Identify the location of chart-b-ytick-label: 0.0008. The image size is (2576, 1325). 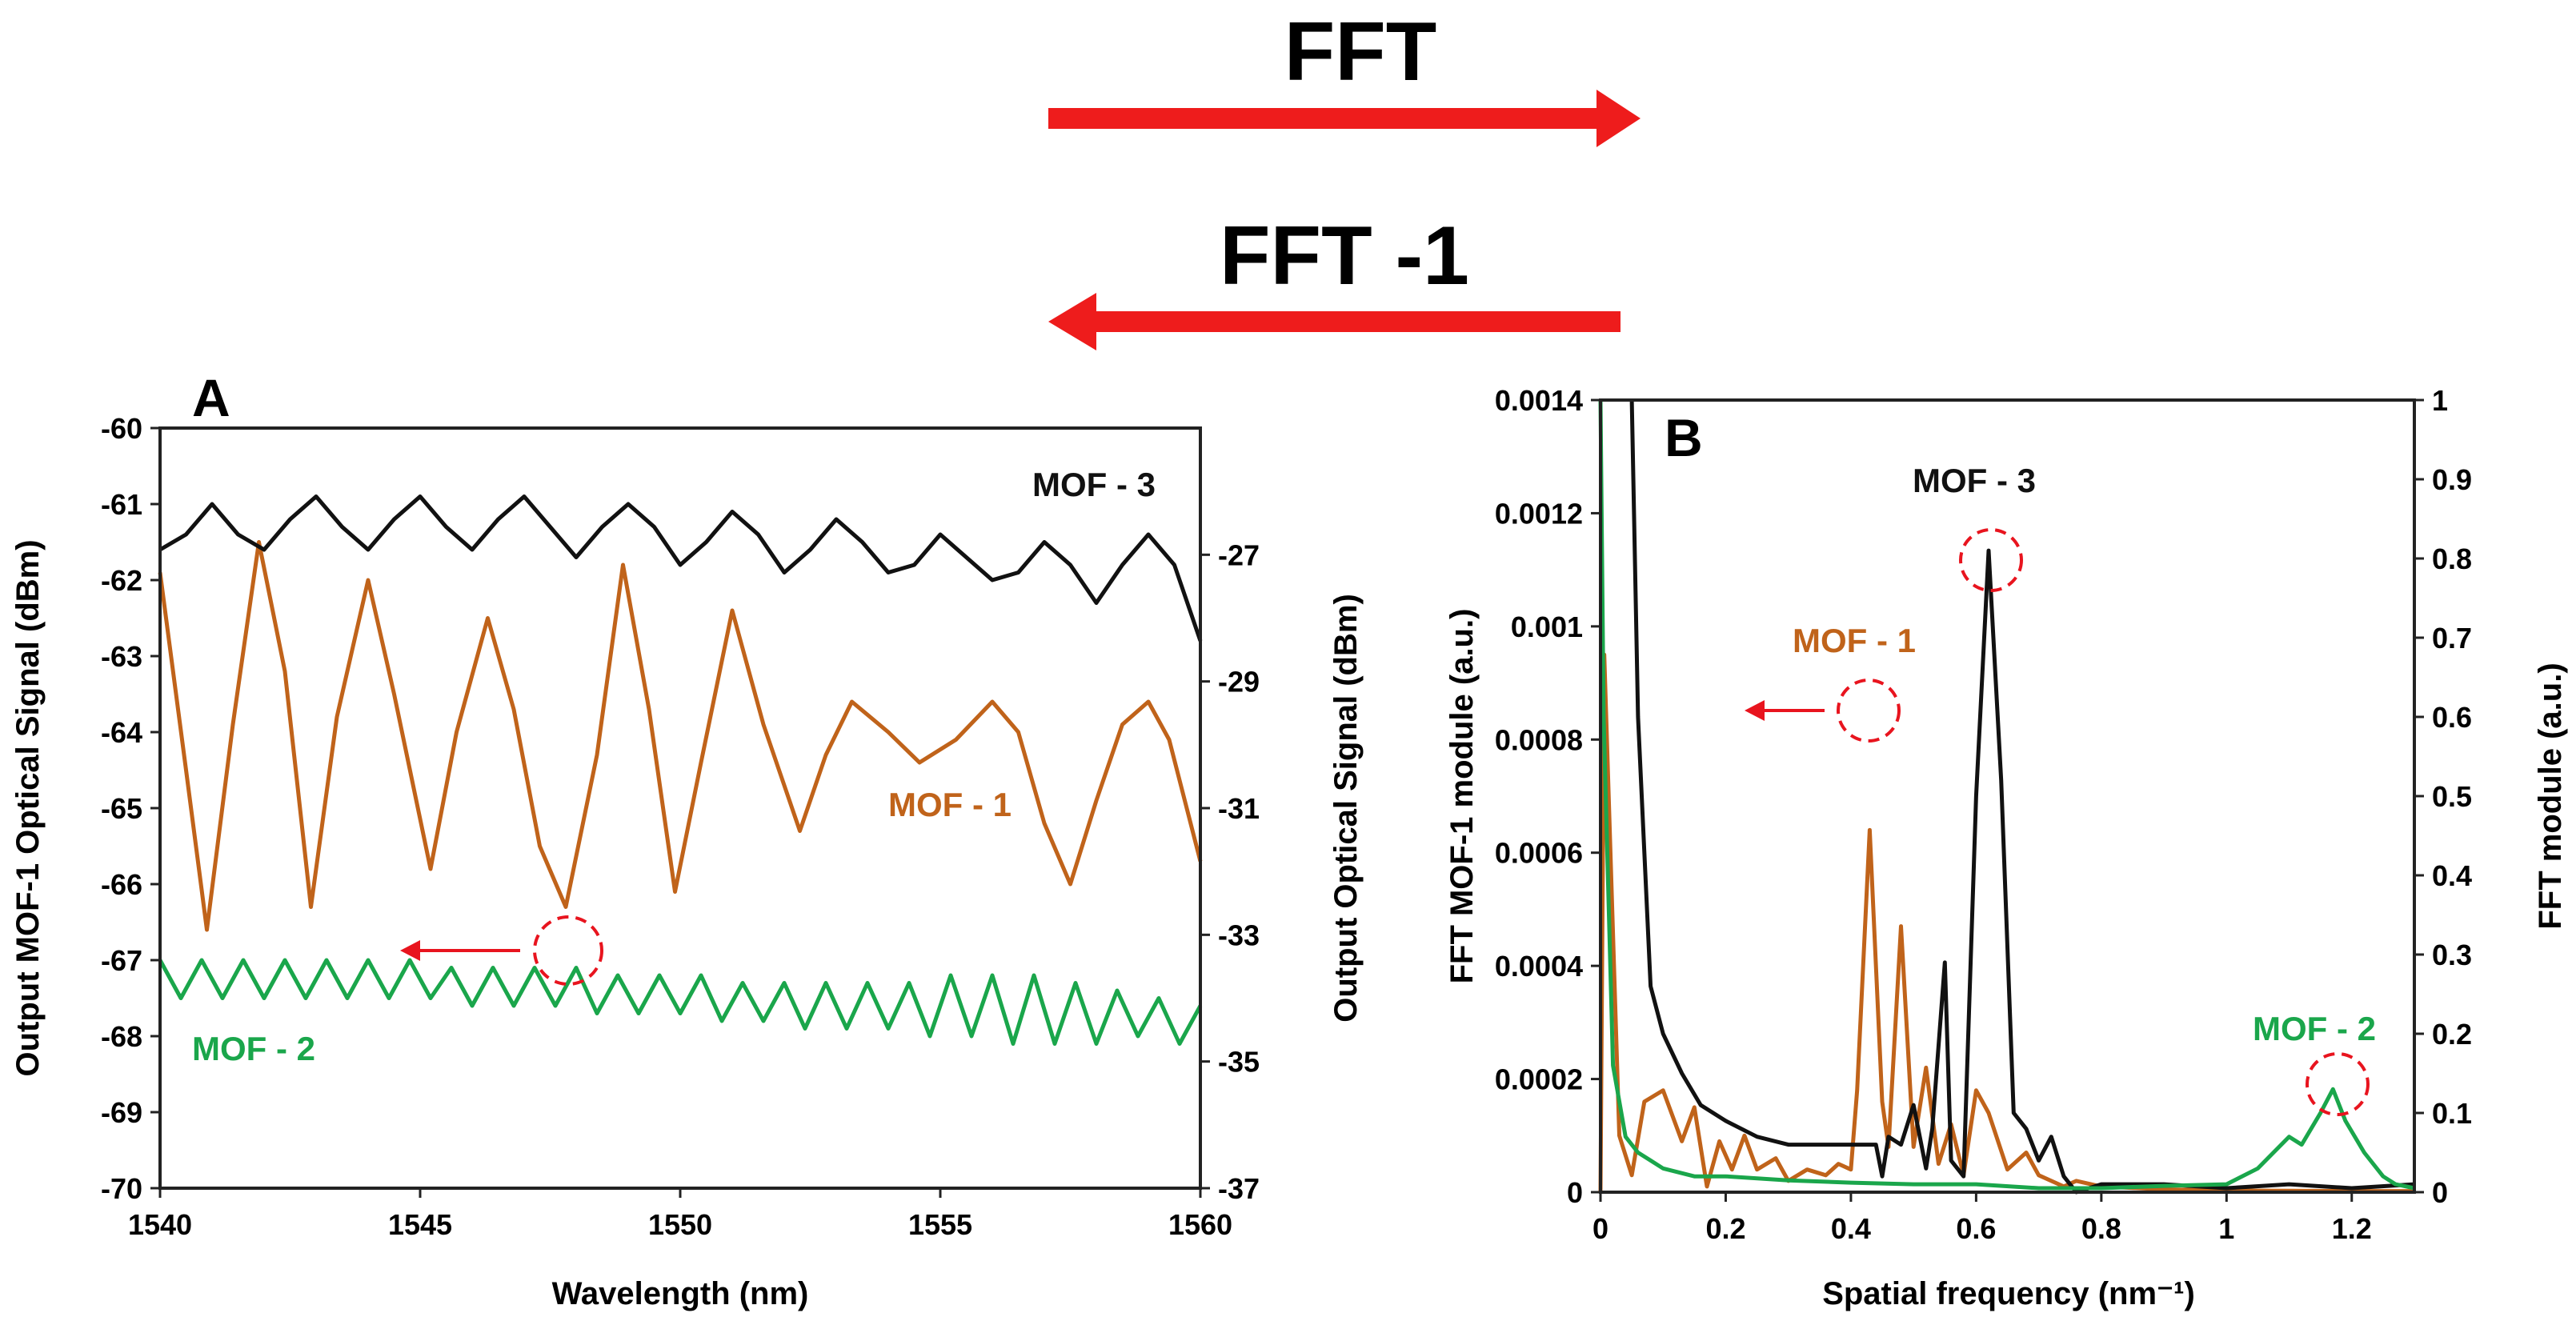
(1539, 739).